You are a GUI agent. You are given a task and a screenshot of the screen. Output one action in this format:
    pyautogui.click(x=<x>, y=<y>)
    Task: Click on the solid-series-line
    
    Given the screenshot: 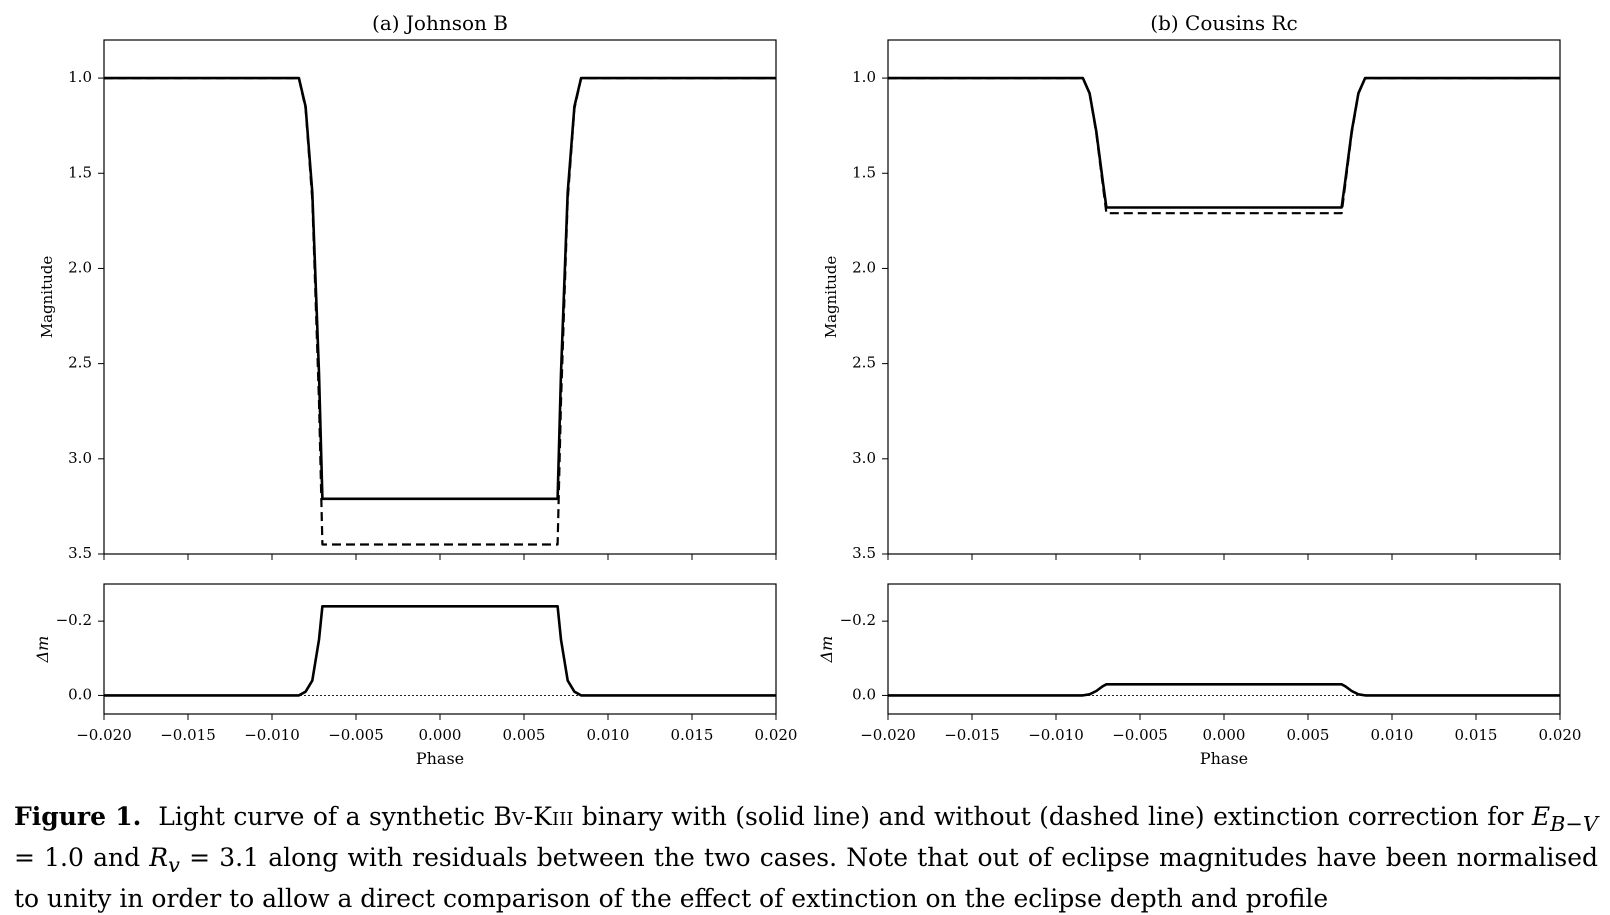 What is the action you would take?
    pyautogui.click(x=1224, y=142)
    